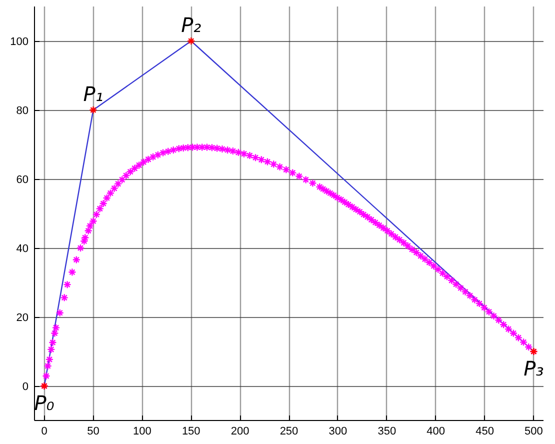 This screenshot has width=555, height=444. Describe the element at coordinates (485, 432) in the screenshot. I see `x-tick-label: 450` at that location.